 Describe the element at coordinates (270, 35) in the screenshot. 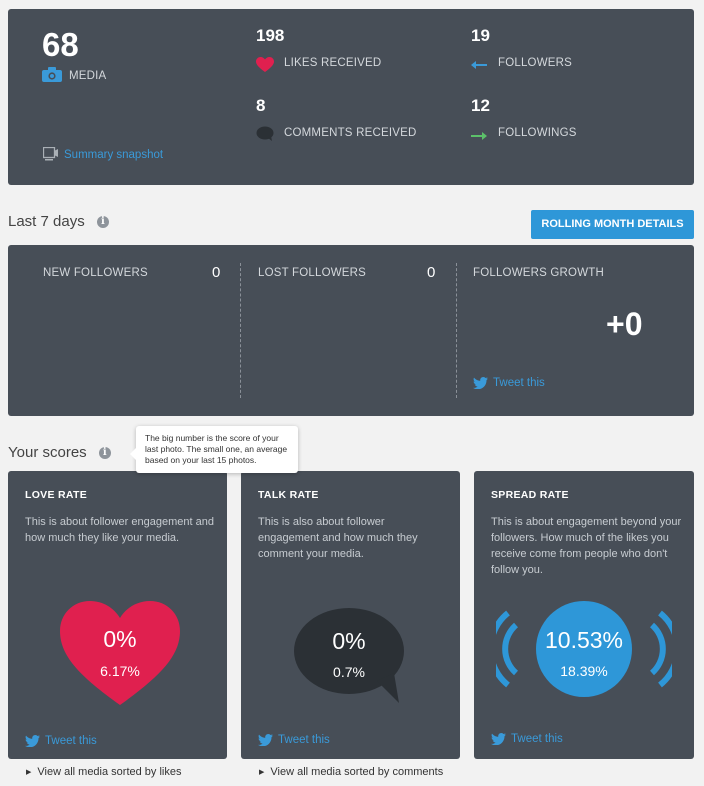

I see `likes-count: 198` at that location.